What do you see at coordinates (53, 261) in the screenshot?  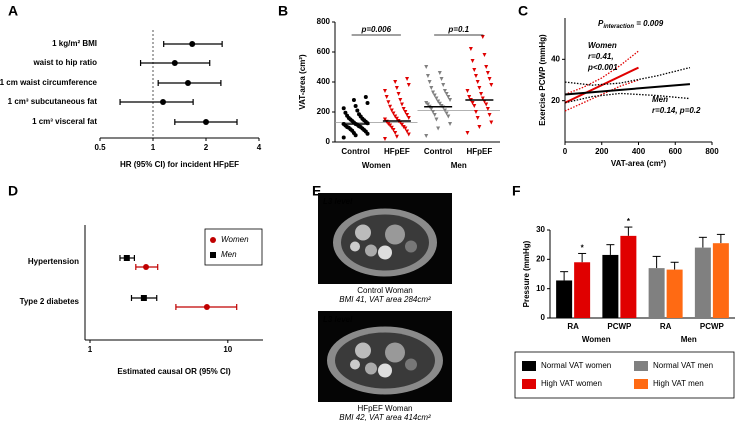 I see `row-label: Hypertension` at bounding box center [53, 261].